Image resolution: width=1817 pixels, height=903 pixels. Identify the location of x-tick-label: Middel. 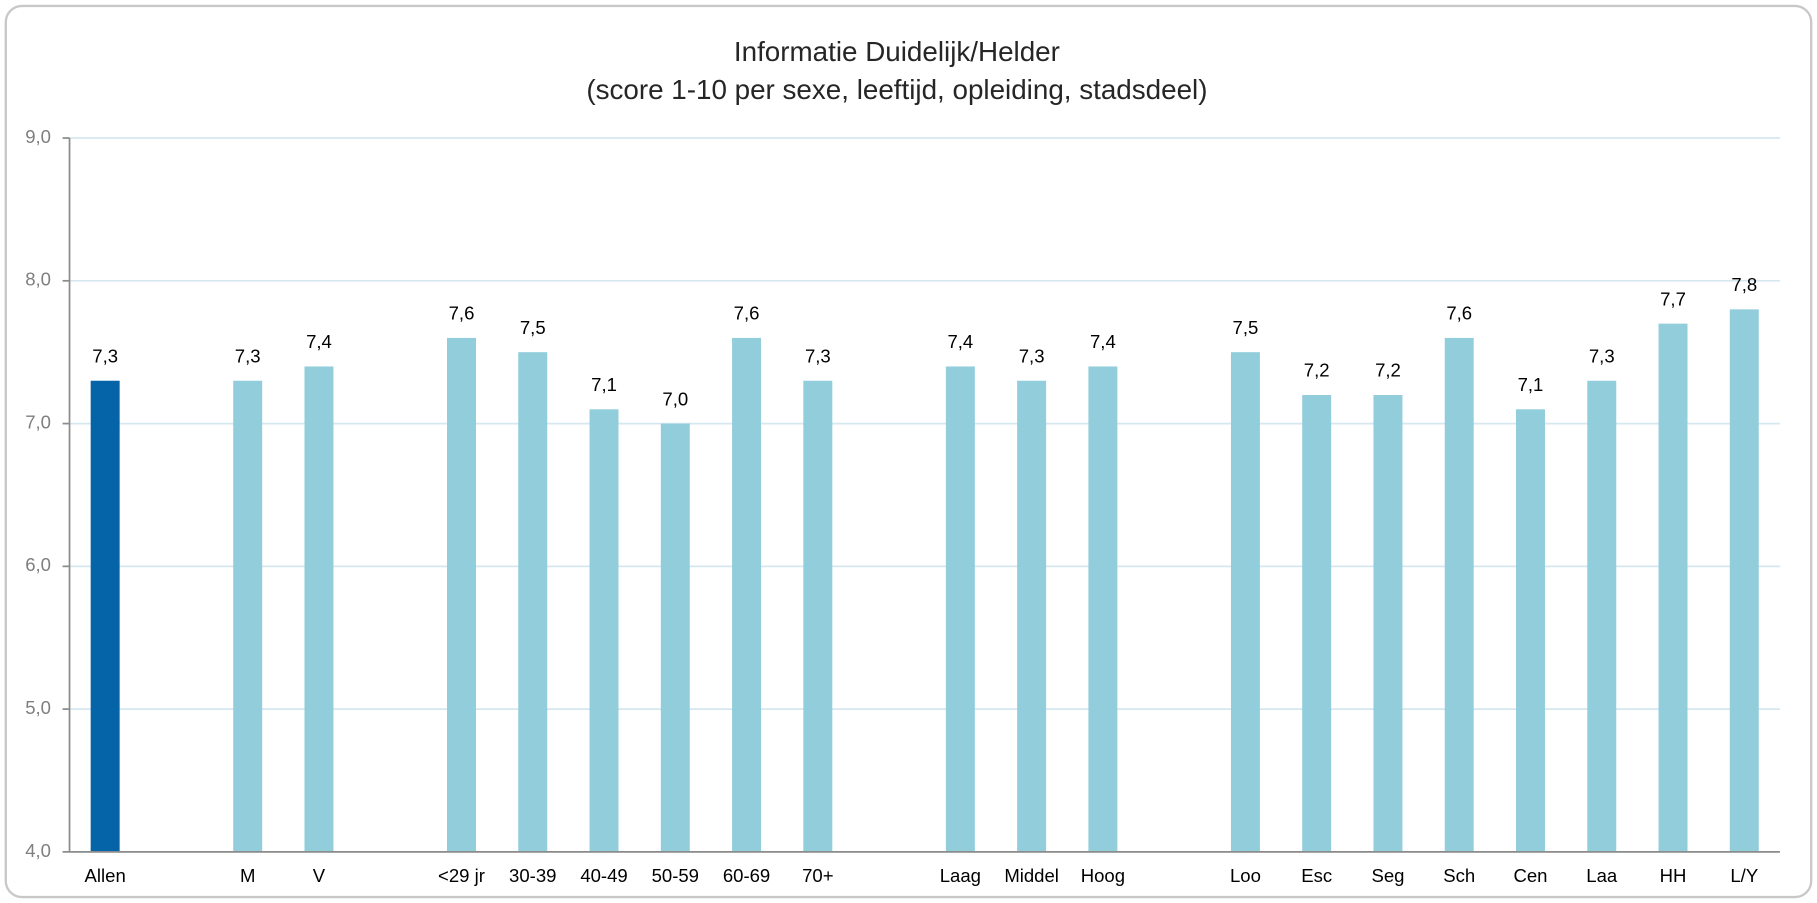
(1031, 875).